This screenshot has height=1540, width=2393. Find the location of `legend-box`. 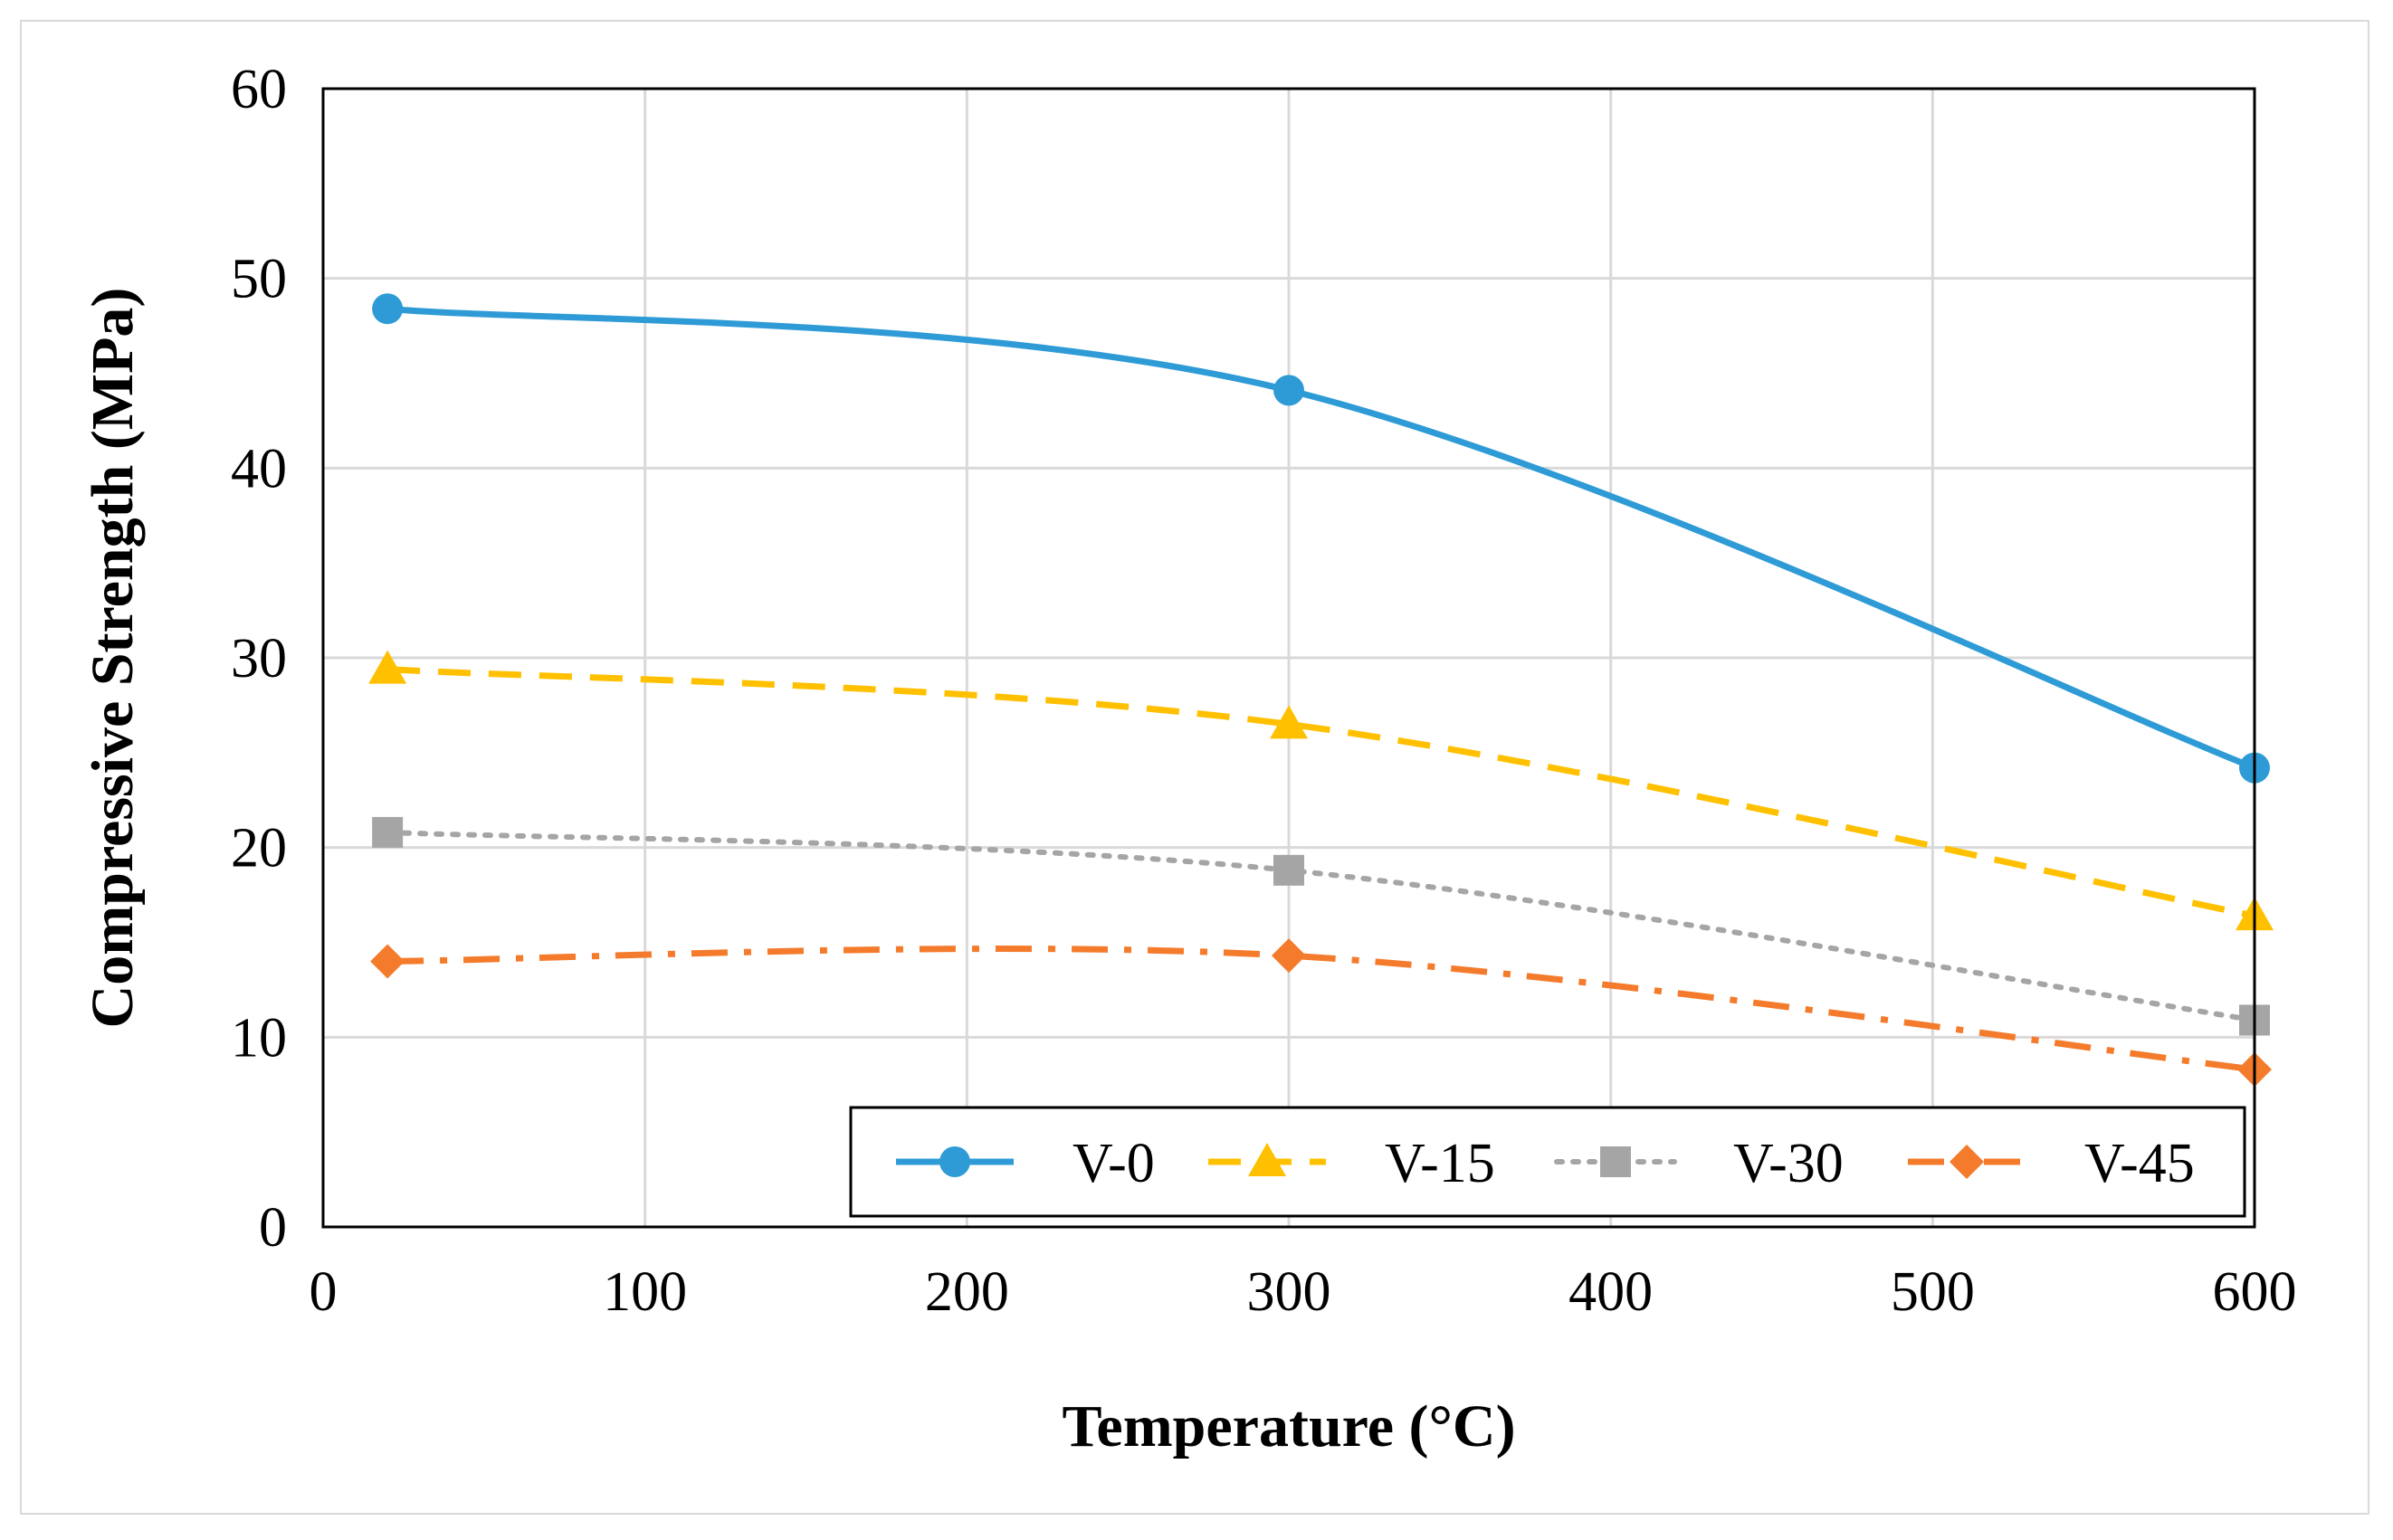

legend-box is located at coordinates (1547, 1162).